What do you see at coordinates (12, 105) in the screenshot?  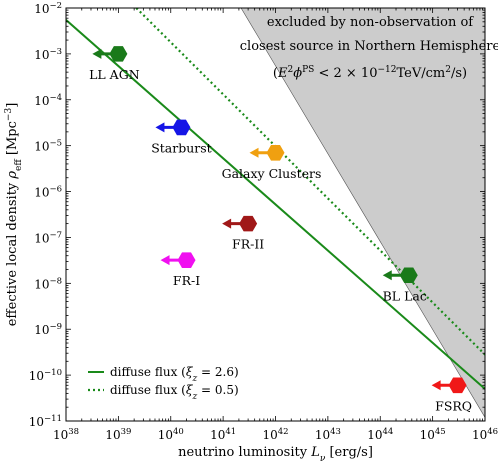 I see `y-axis-label-close: ]` at bounding box center [12, 105].